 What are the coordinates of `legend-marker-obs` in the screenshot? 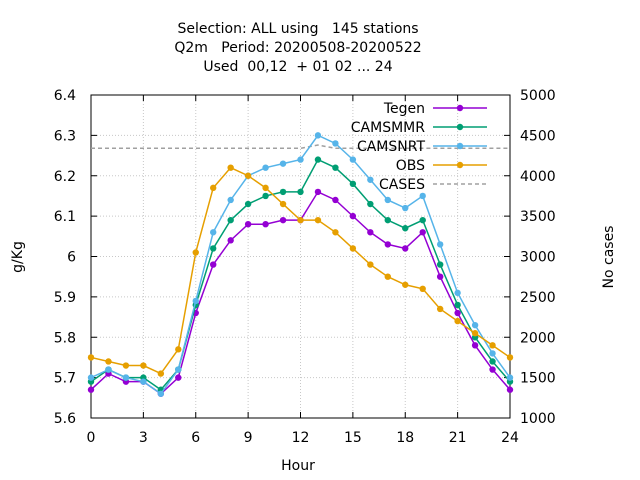 It's located at (460, 165).